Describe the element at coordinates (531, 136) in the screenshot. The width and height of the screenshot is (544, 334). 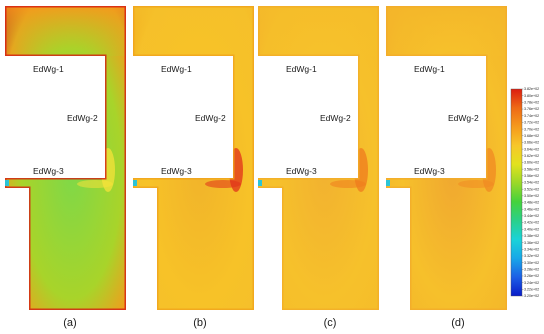
I see `colorbar-tick-label: 3.68e+02` at that location.